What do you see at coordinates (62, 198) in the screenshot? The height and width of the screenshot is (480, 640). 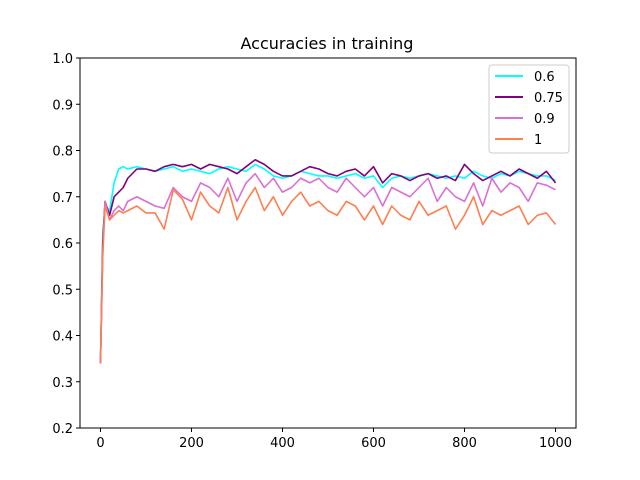 I see `y-tick-label: 0.7` at bounding box center [62, 198].